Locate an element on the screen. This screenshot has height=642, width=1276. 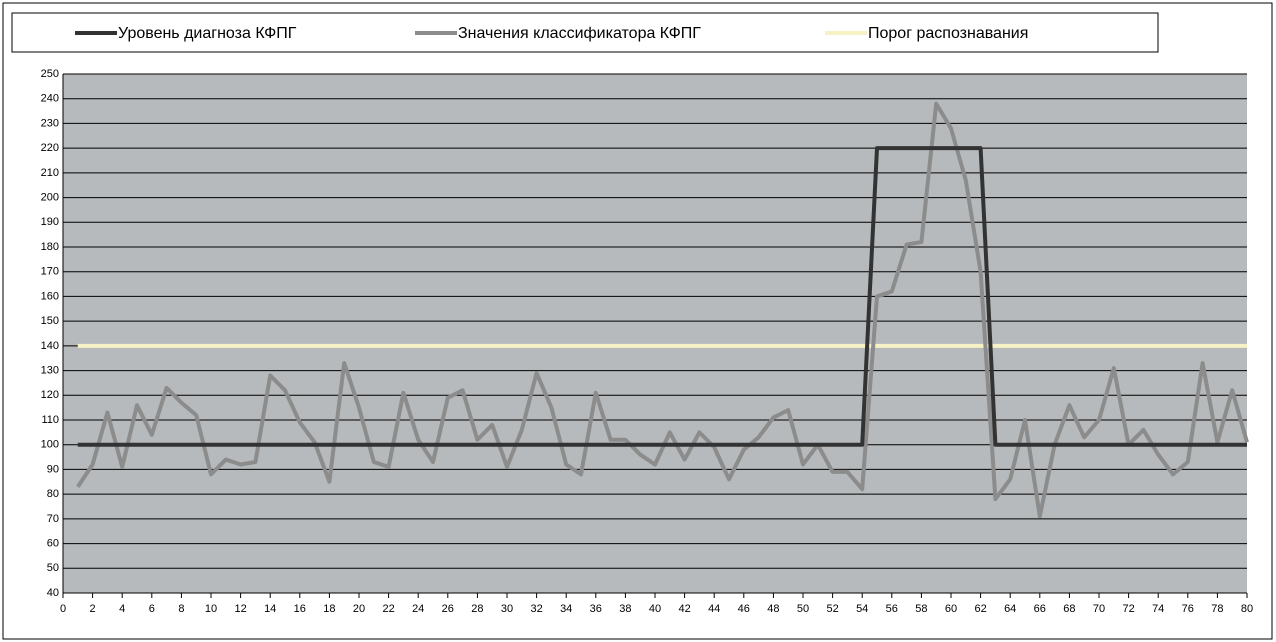
y-tick-label: 220 is located at coordinates (50, 148).